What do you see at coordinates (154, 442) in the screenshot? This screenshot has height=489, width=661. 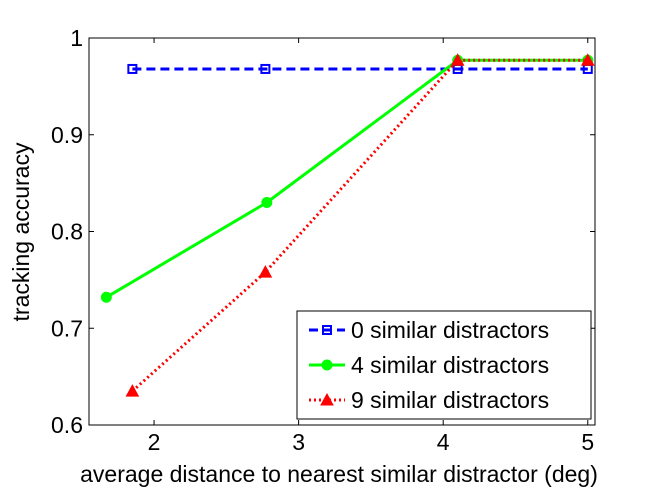 I see `x-tick-label: 2` at bounding box center [154, 442].